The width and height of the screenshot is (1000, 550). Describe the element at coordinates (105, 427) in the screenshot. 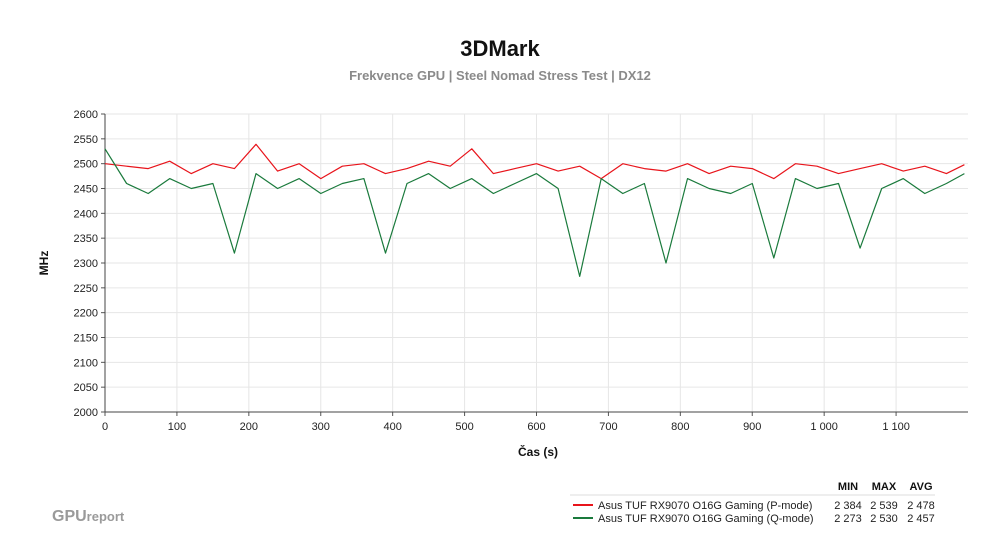

I see `x-tick-label: 0` at that location.